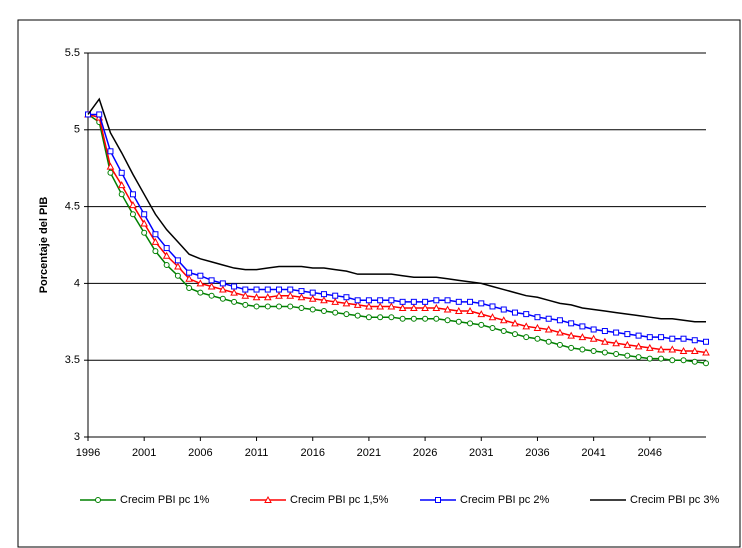  What do you see at coordinates (593, 453) in the screenshot?
I see `x-tick-label: 2041` at bounding box center [593, 453].